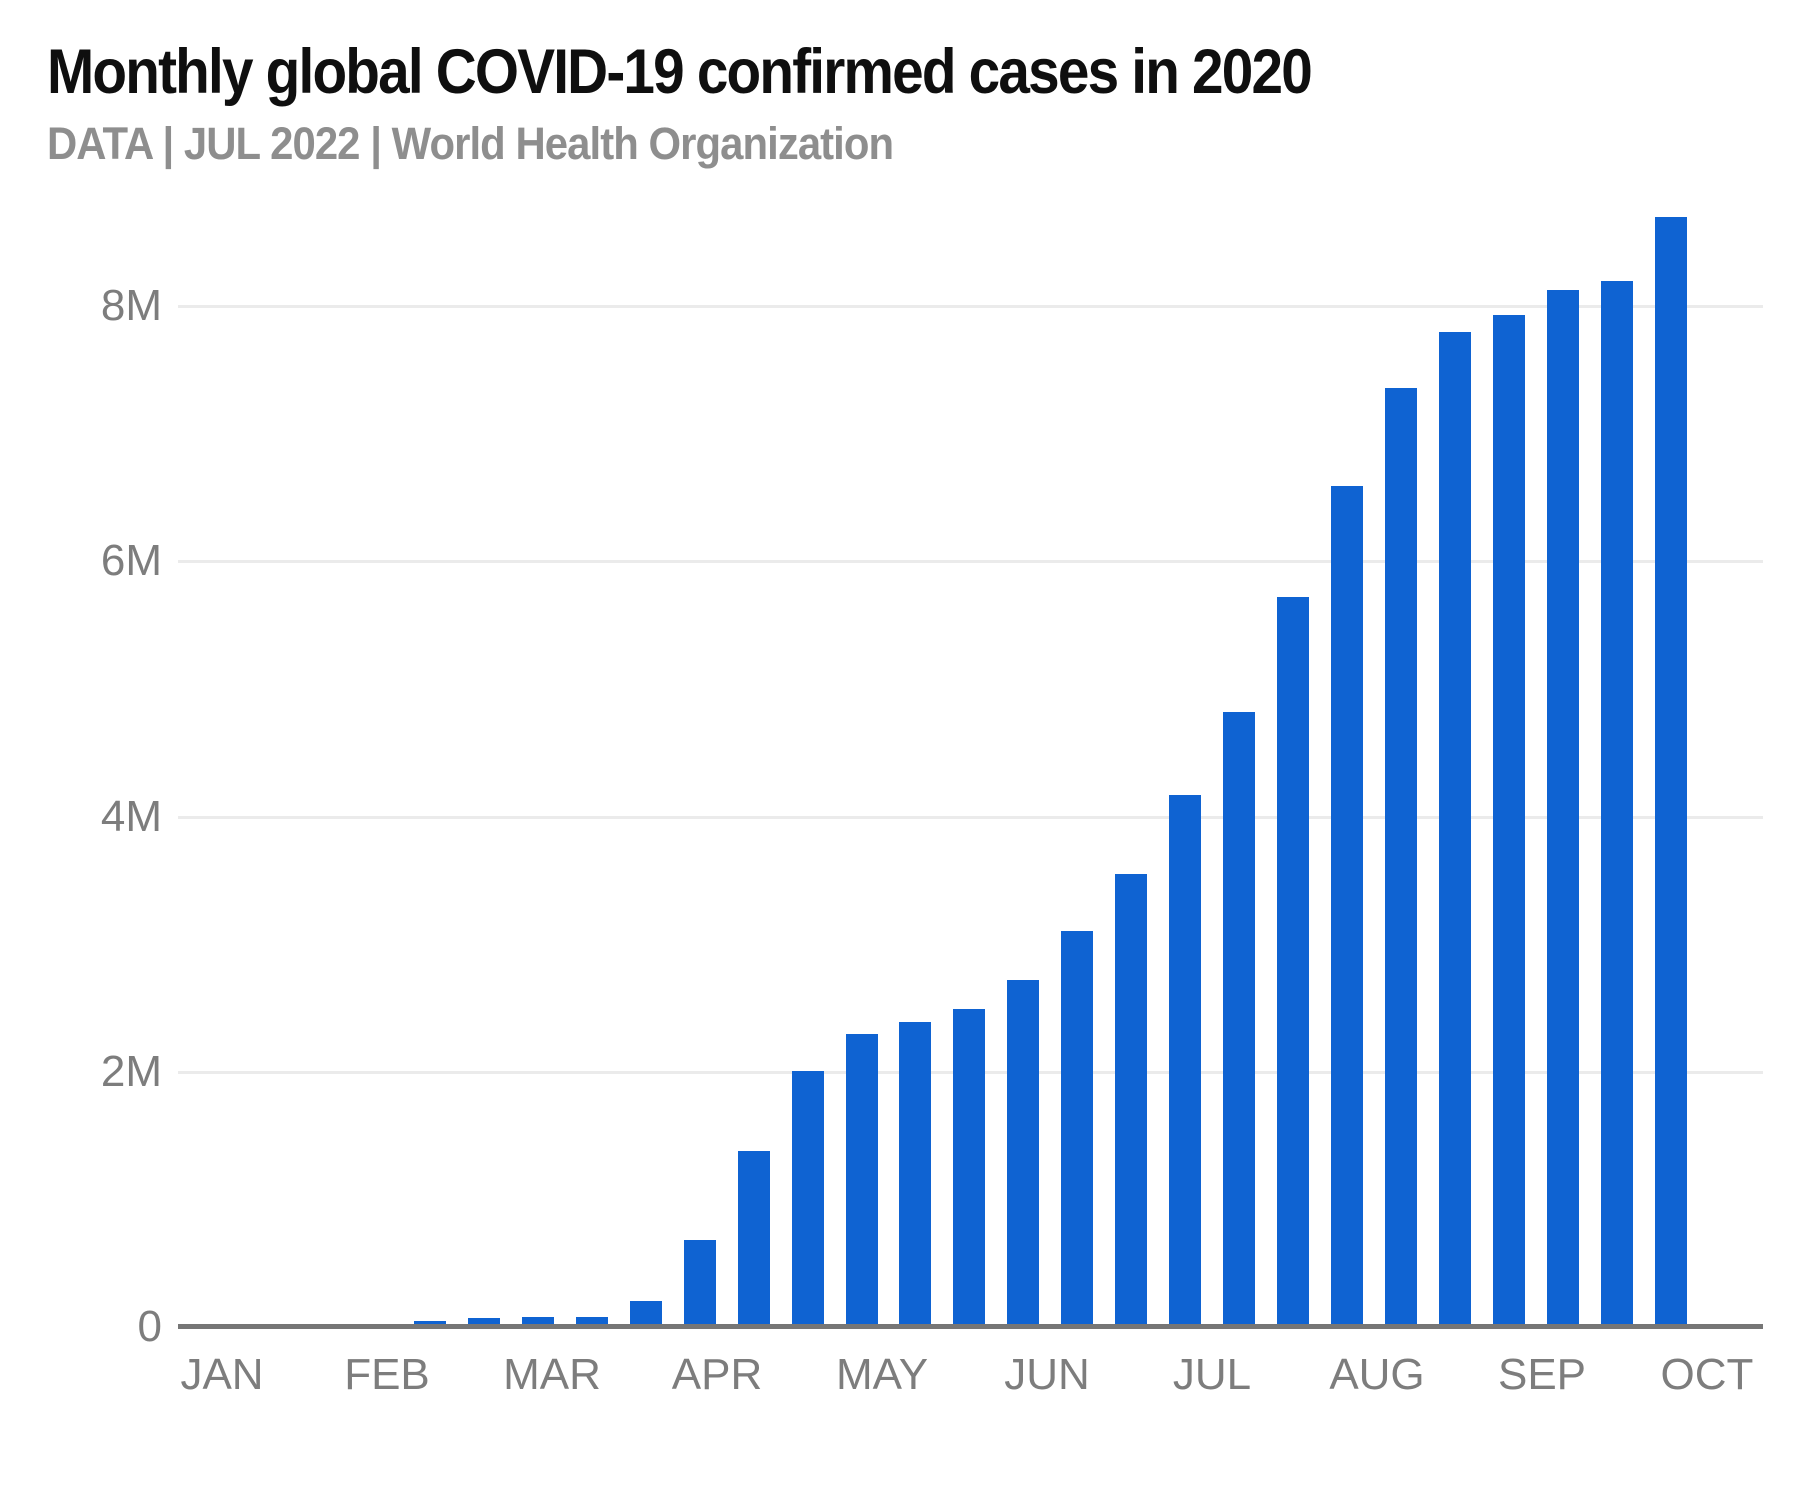  I want to click on gridline-4m, so click(970, 817).